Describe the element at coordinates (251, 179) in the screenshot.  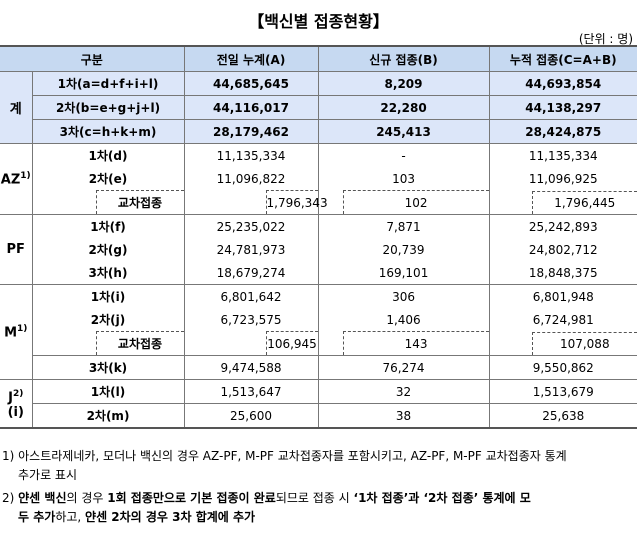
I see `prev-cell: 11,096,822` at that location.